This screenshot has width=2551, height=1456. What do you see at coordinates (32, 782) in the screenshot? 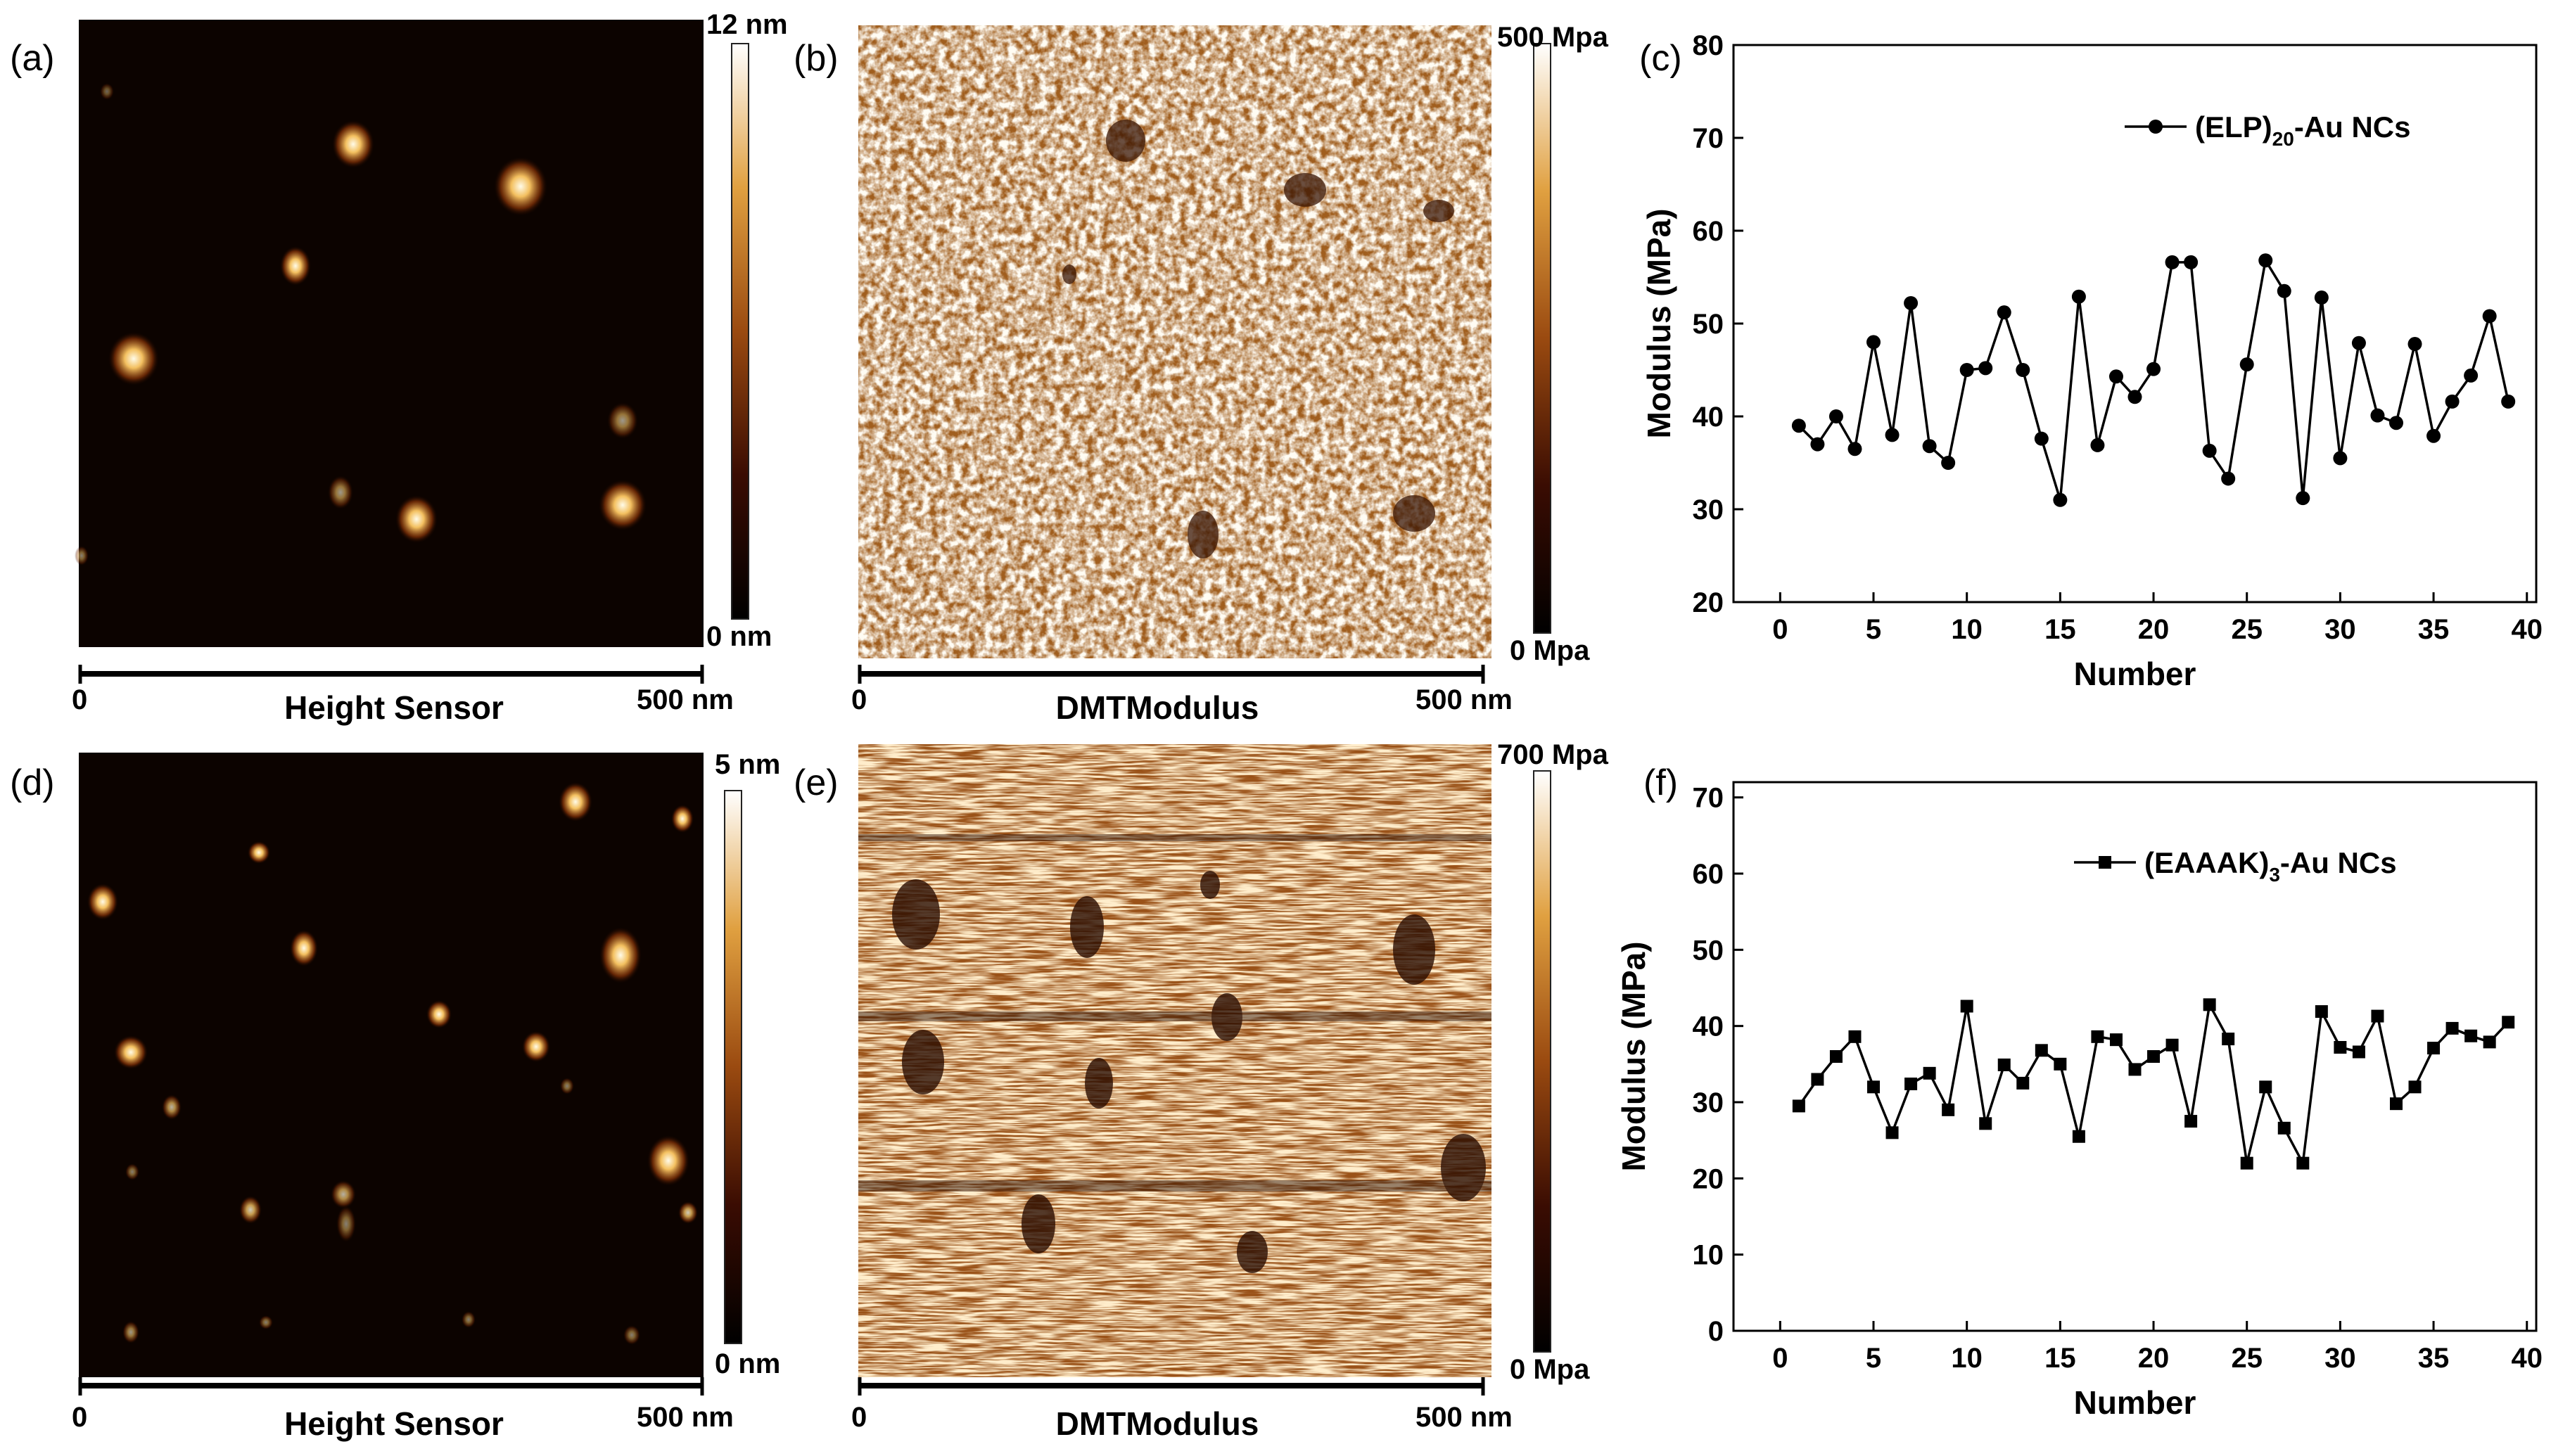
I see `panel-d-label: (d)` at bounding box center [32, 782].